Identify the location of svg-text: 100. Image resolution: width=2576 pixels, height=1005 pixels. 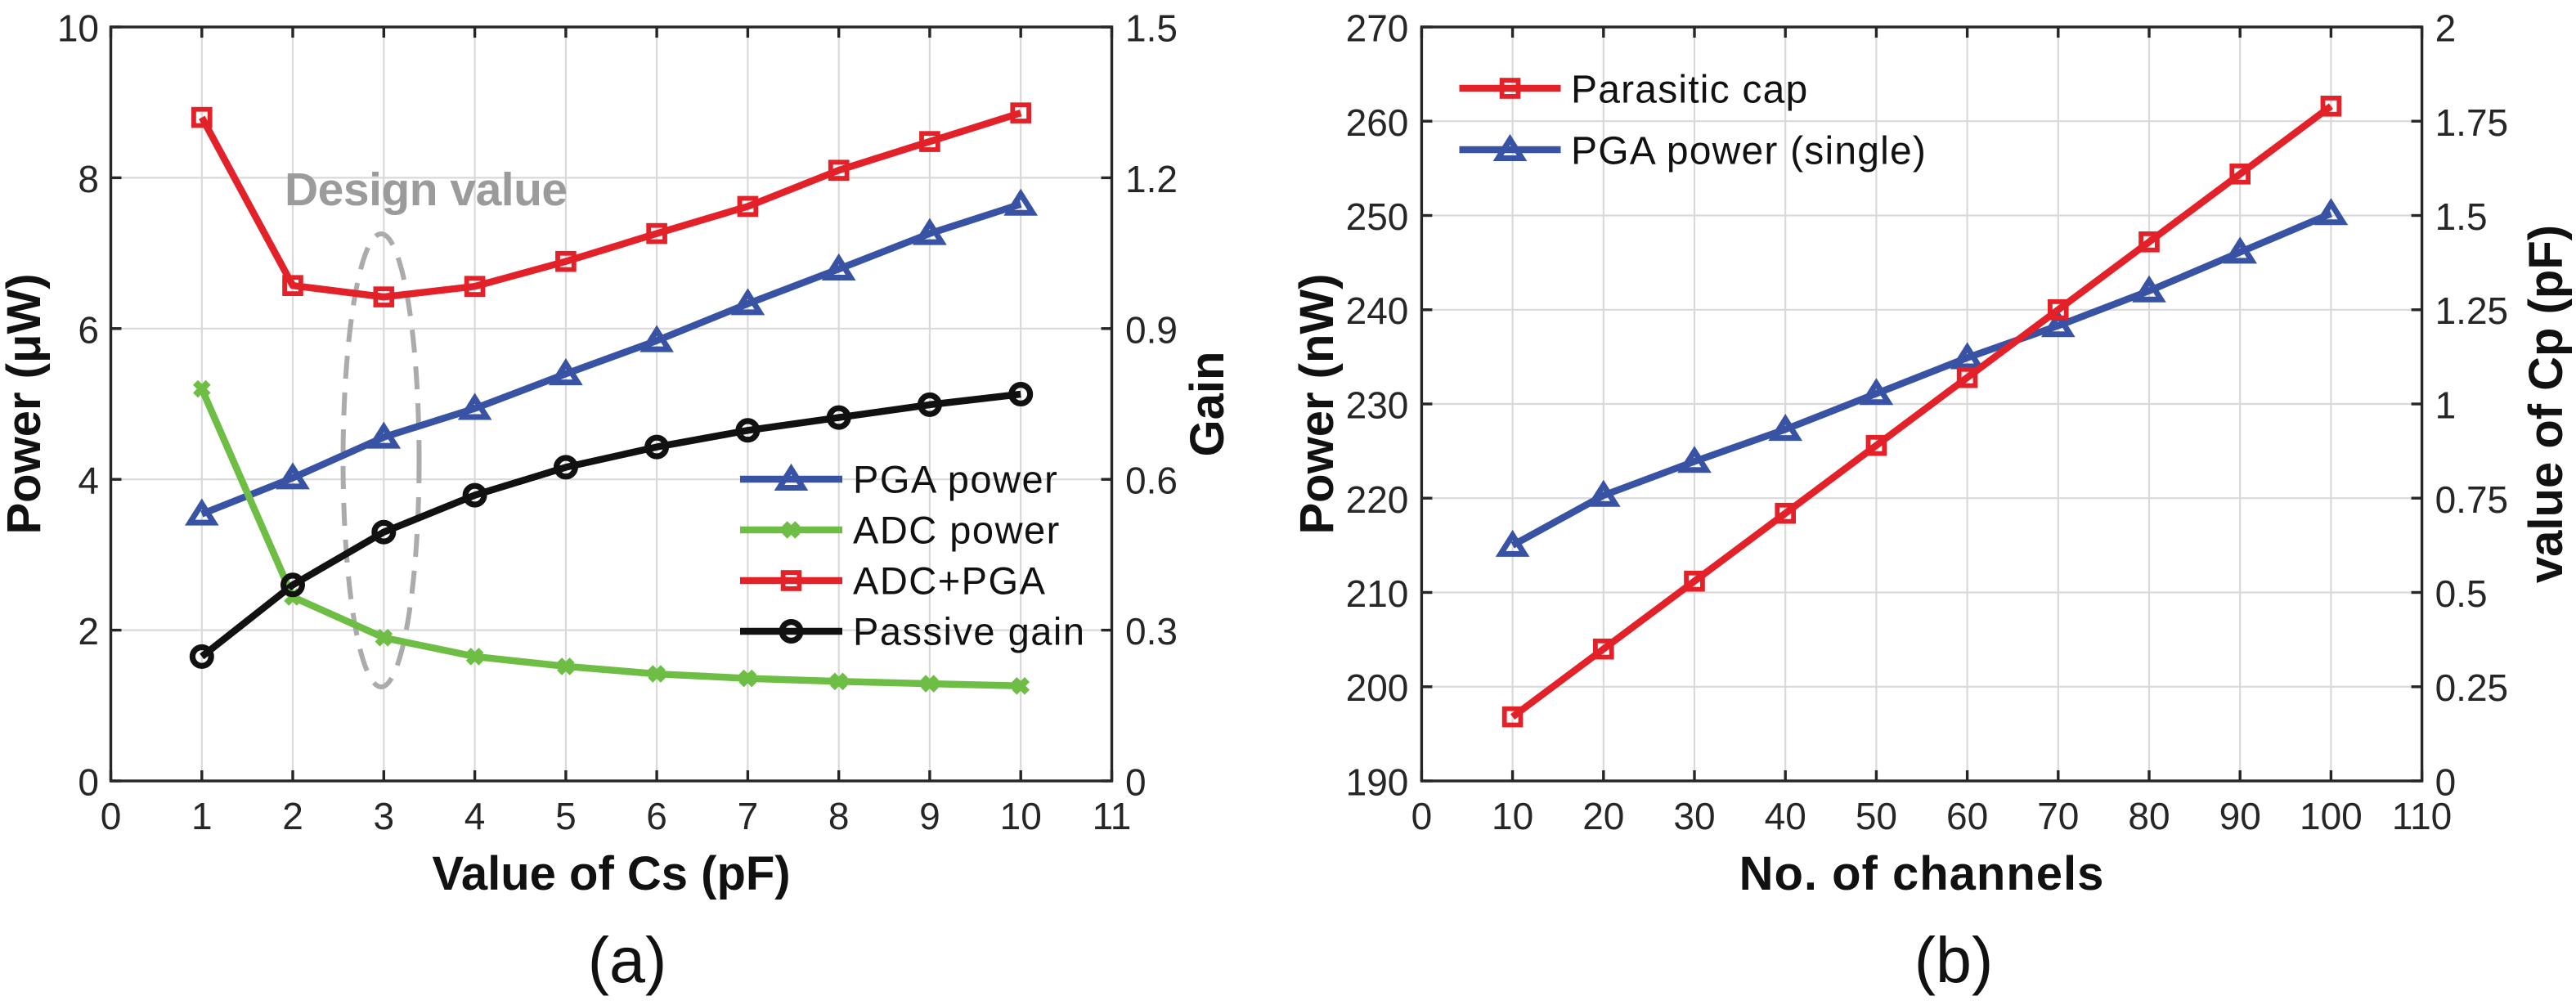
(2331, 816).